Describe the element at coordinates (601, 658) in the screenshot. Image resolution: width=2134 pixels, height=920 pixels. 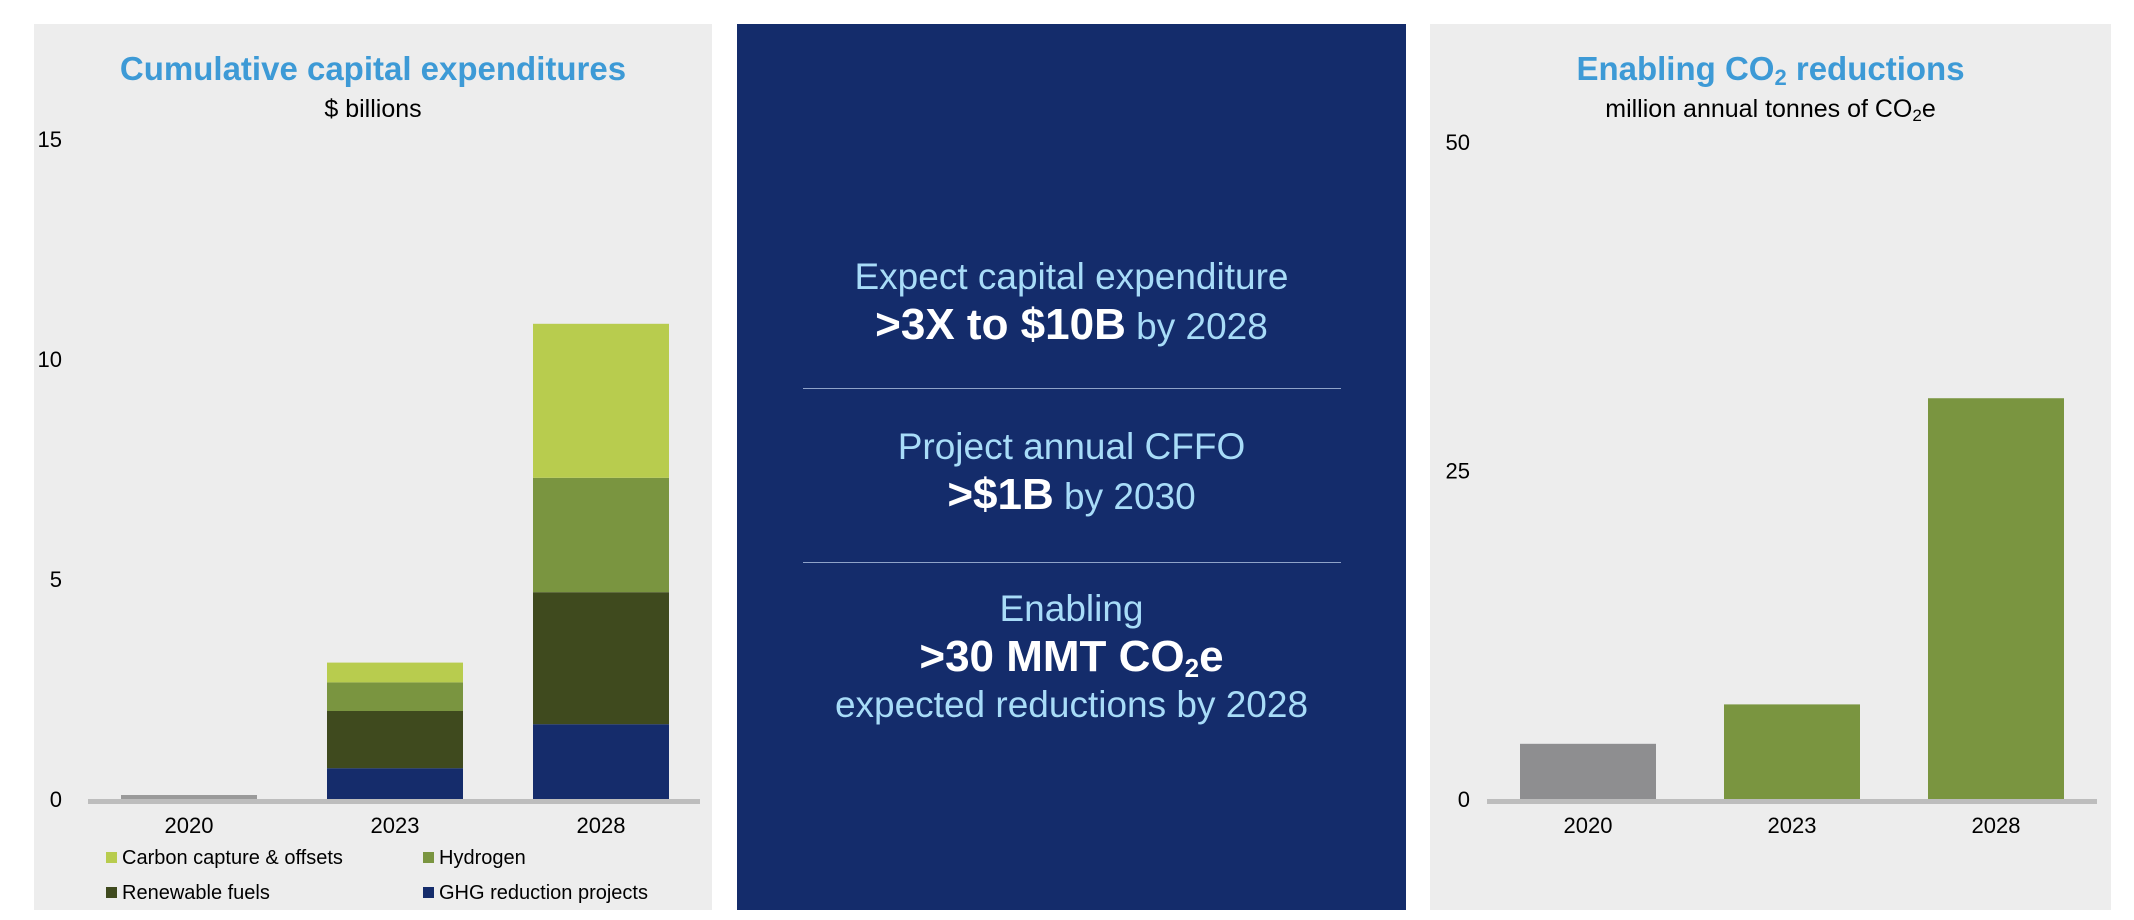
I see `bar-2028-renewable-fuels` at that location.